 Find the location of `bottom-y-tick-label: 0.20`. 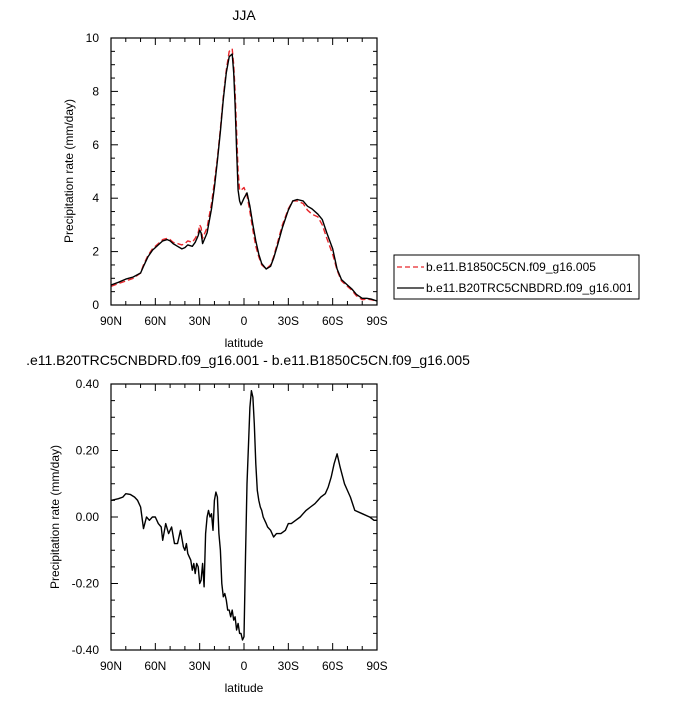

bottom-y-tick-label: 0.20 is located at coordinates (88, 451).